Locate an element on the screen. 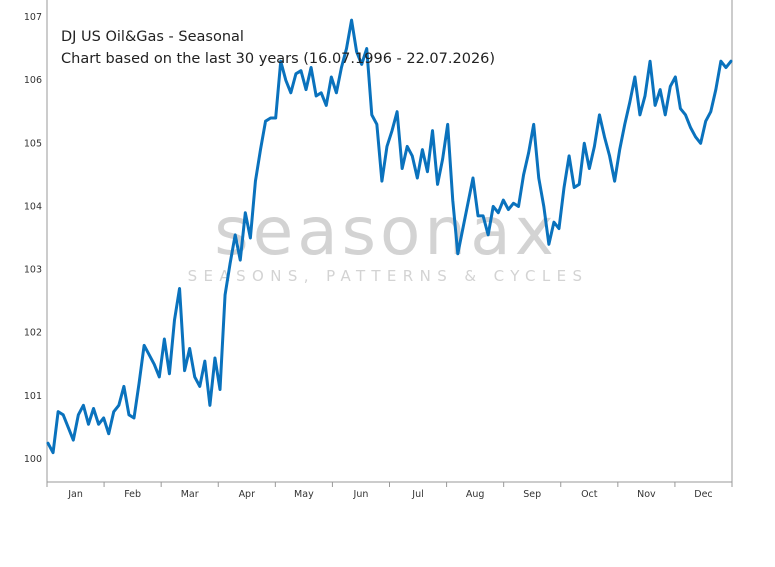  watermark-brand: seasonax is located at coordinates (386, 231).